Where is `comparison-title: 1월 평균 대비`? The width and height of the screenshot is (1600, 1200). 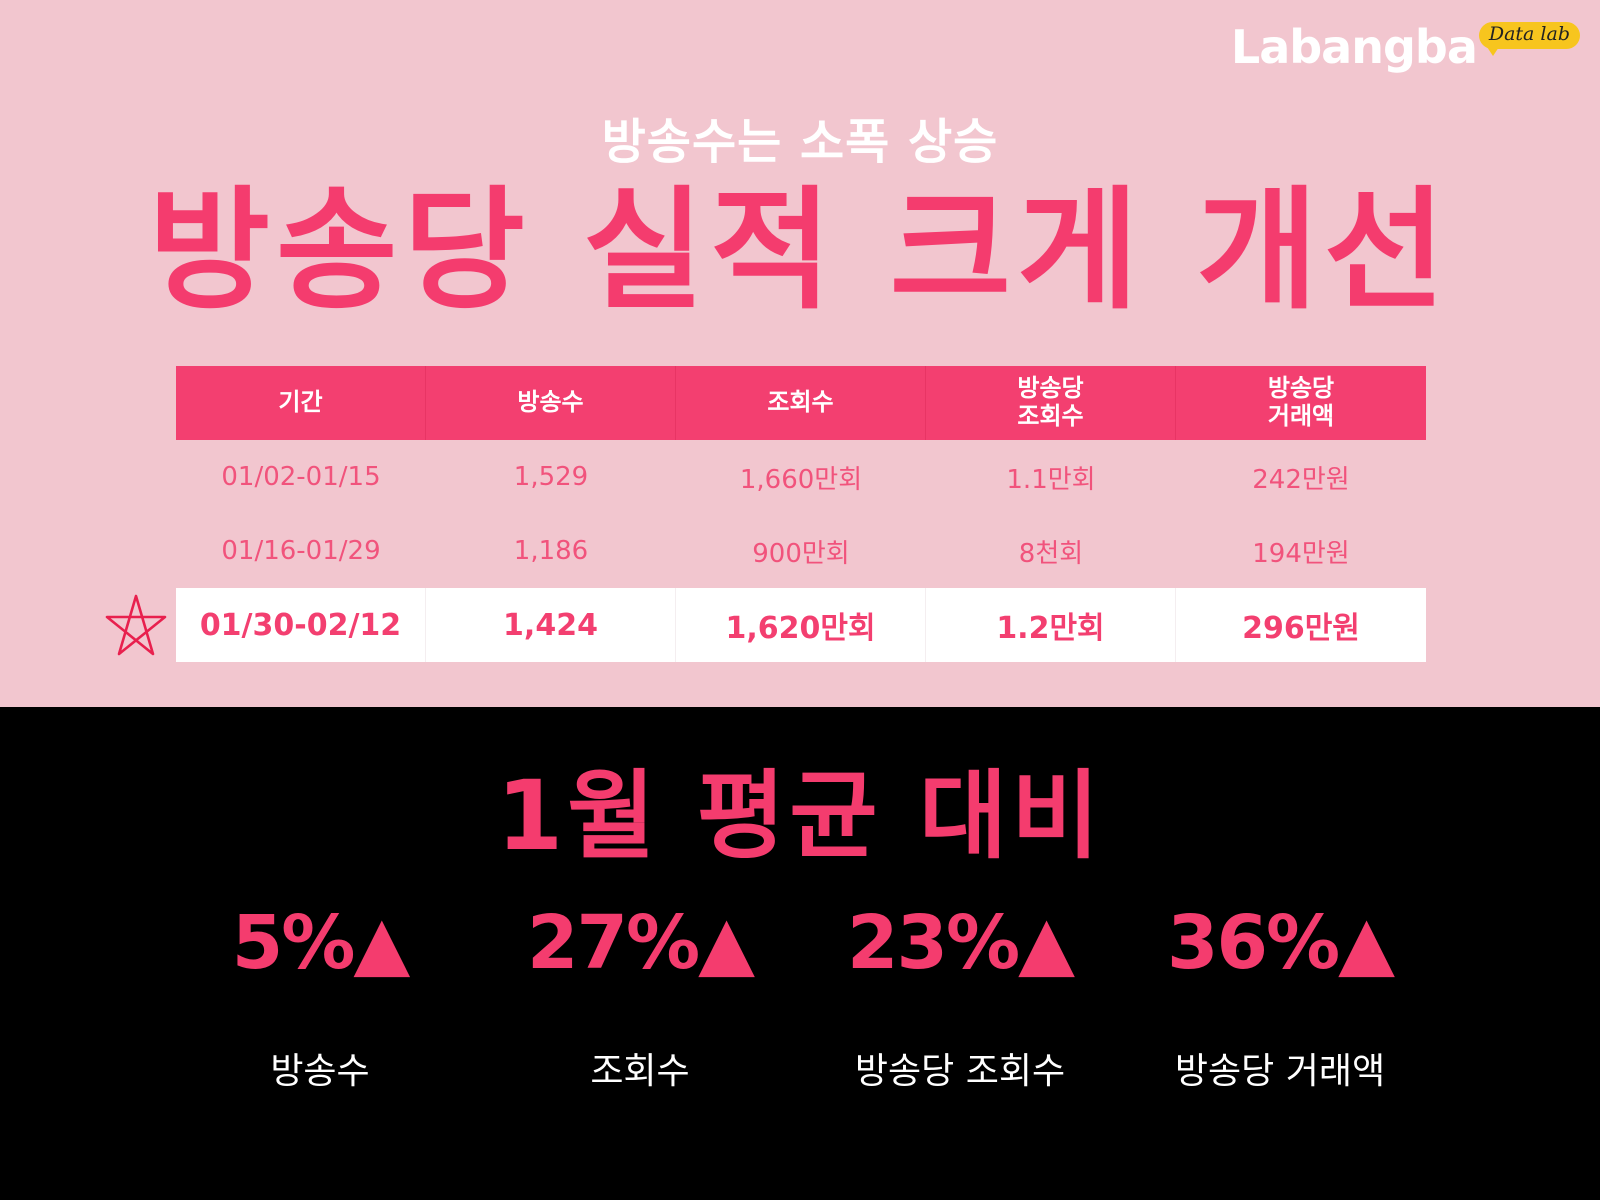
comparison-title: 1월 평균 대비 is located at coordinates (800, 816).